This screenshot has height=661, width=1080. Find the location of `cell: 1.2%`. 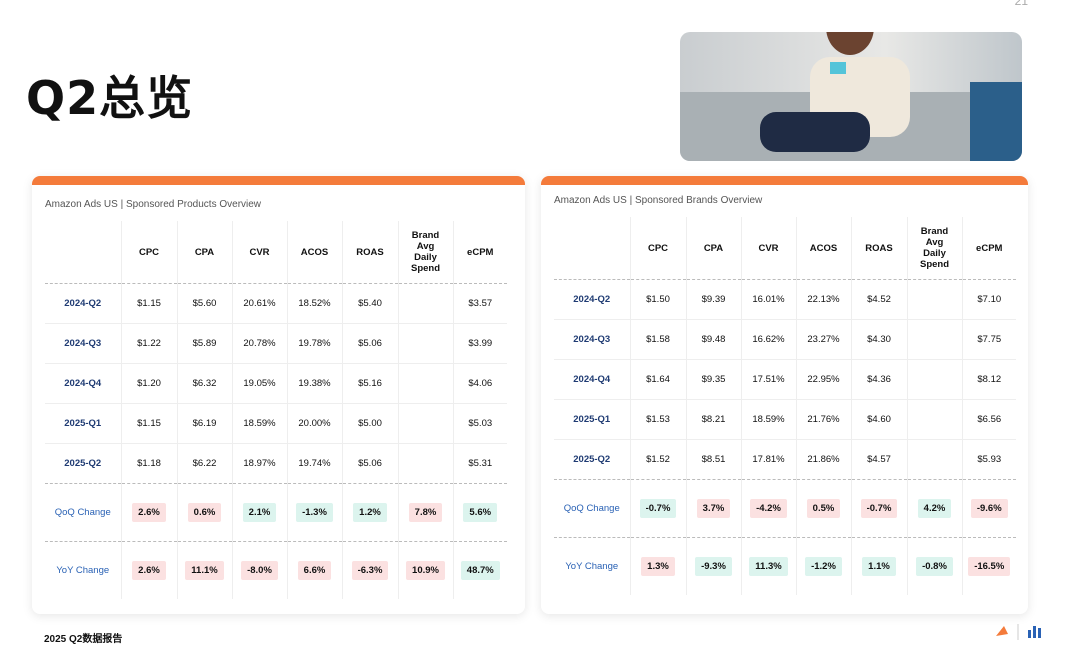

cell: 1.2% is located at coordinates (370, 512).